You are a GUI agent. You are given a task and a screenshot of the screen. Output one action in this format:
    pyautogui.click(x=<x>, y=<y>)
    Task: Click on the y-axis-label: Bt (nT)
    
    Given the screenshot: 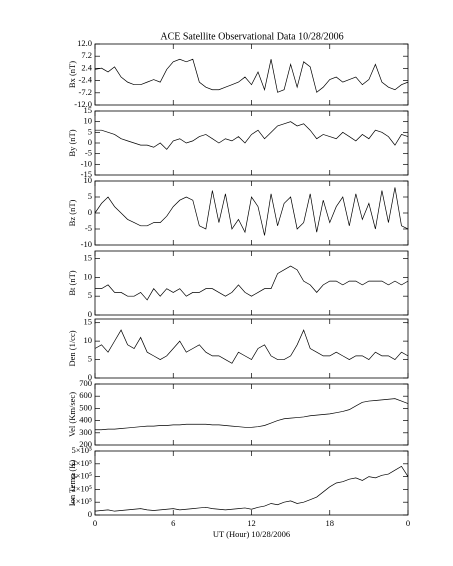 What is the action you would take?
    pyautogui.click(x=72, y=282)
    